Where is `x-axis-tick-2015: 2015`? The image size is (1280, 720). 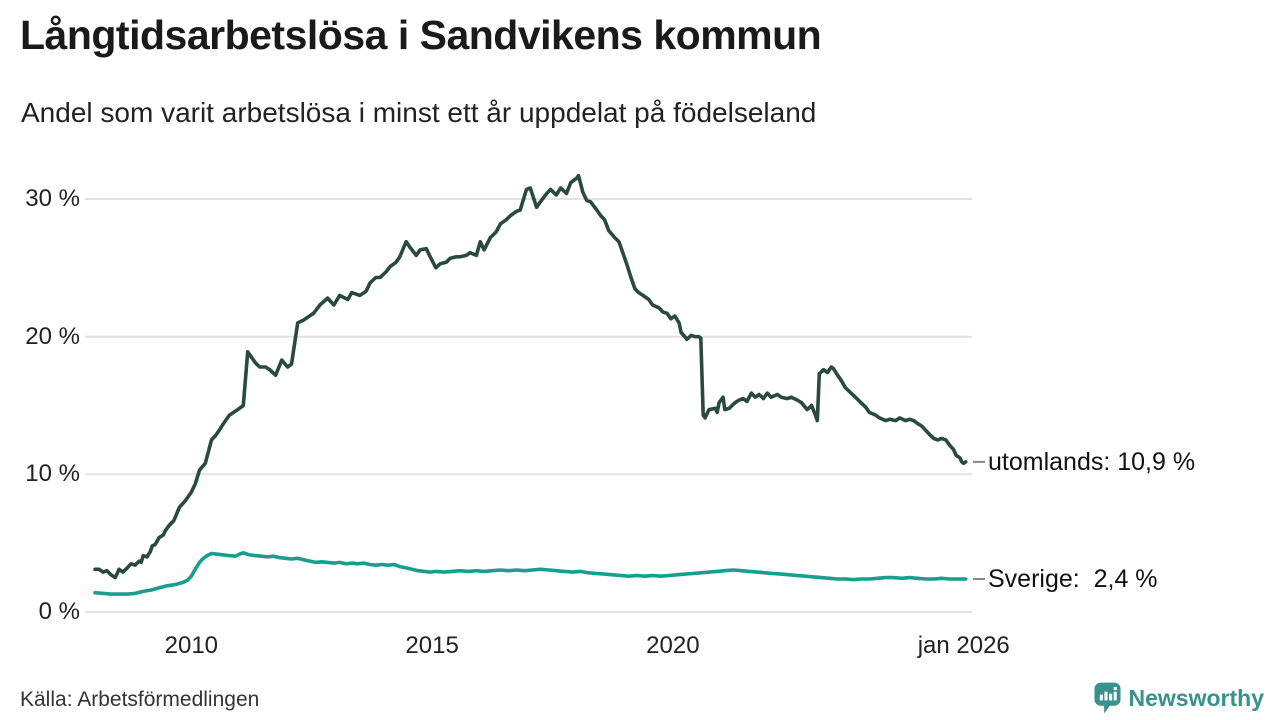 x-axis-tick-2015: 2015 is located at coordinates (432, 645).